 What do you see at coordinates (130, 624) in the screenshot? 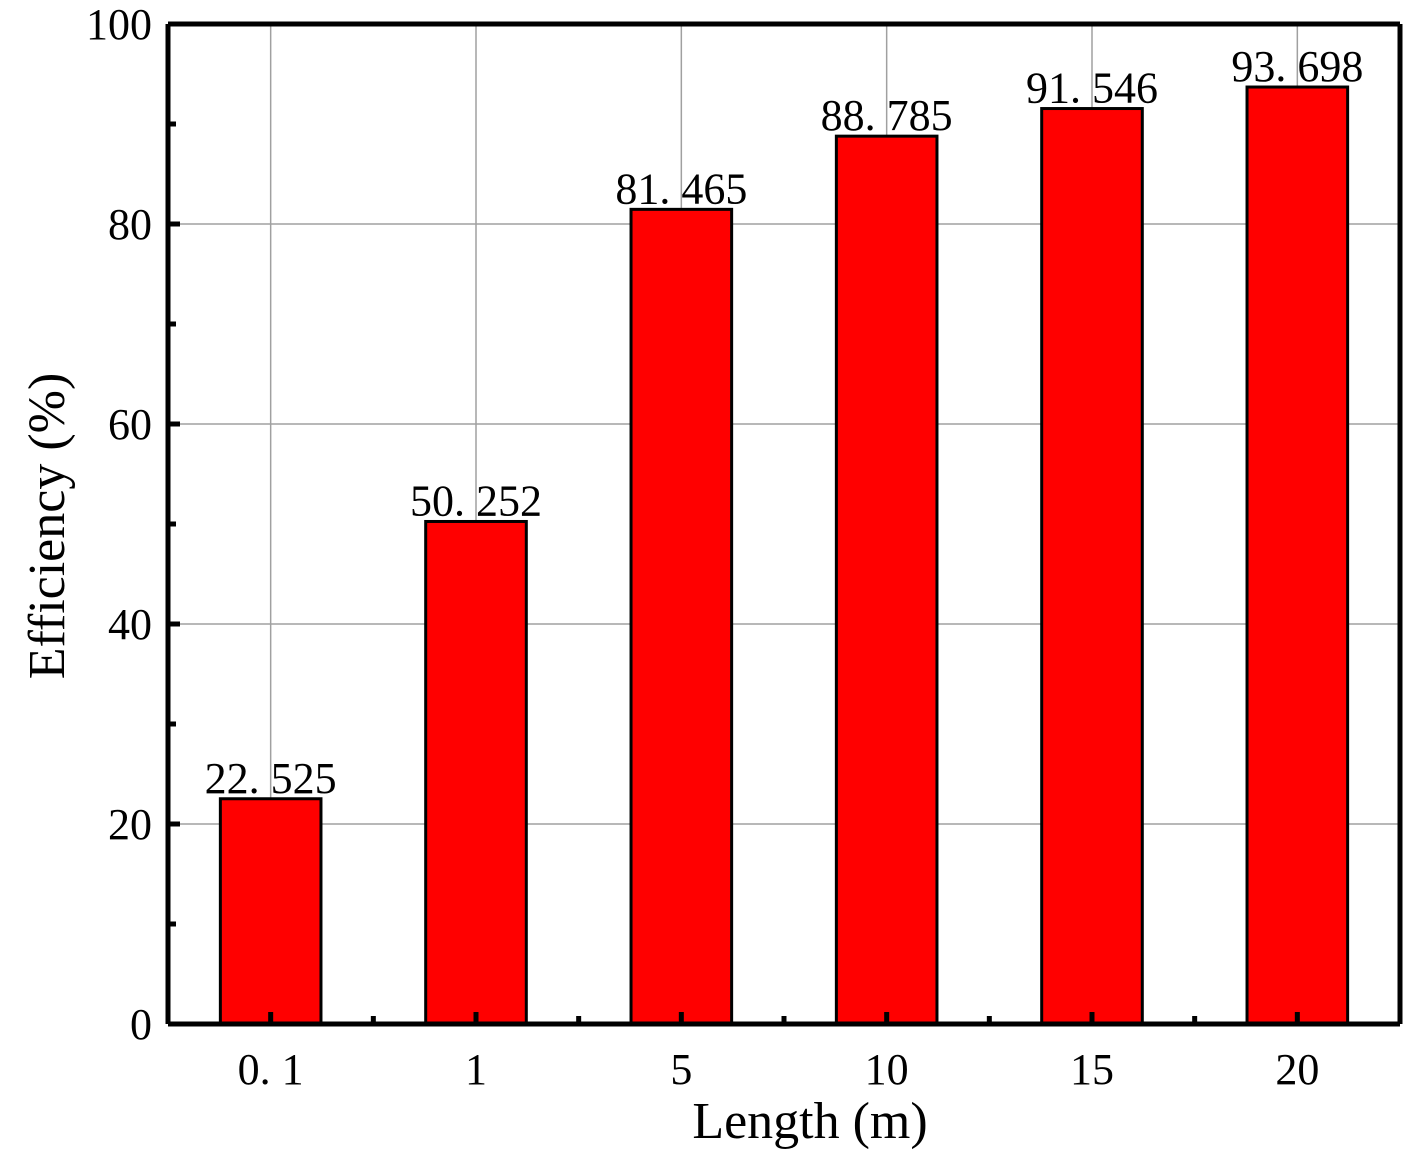
I see `y-tick-label: 40` at bounding box center [130, 624].